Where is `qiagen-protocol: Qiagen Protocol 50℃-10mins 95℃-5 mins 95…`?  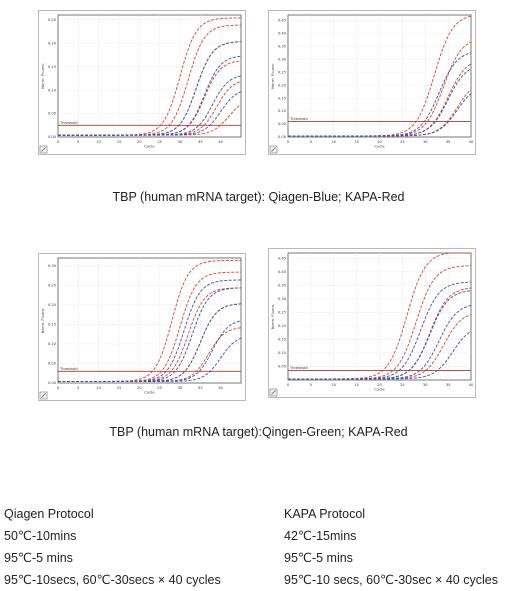
qiagen-protocol: Qiagen Protocol 50℃-10mins 95℃-5 mins 95… is located at coordinates (112, 547).